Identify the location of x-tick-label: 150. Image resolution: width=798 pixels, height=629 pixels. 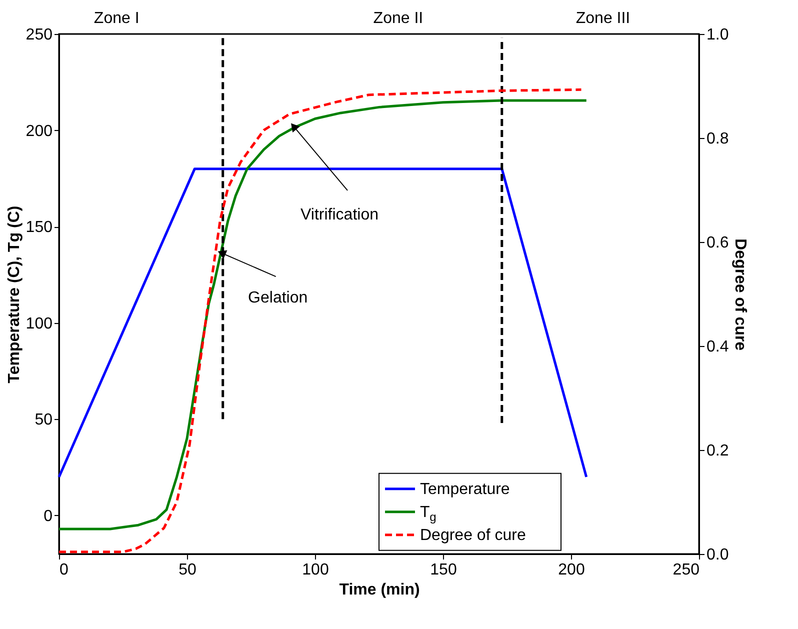
(443, 570).